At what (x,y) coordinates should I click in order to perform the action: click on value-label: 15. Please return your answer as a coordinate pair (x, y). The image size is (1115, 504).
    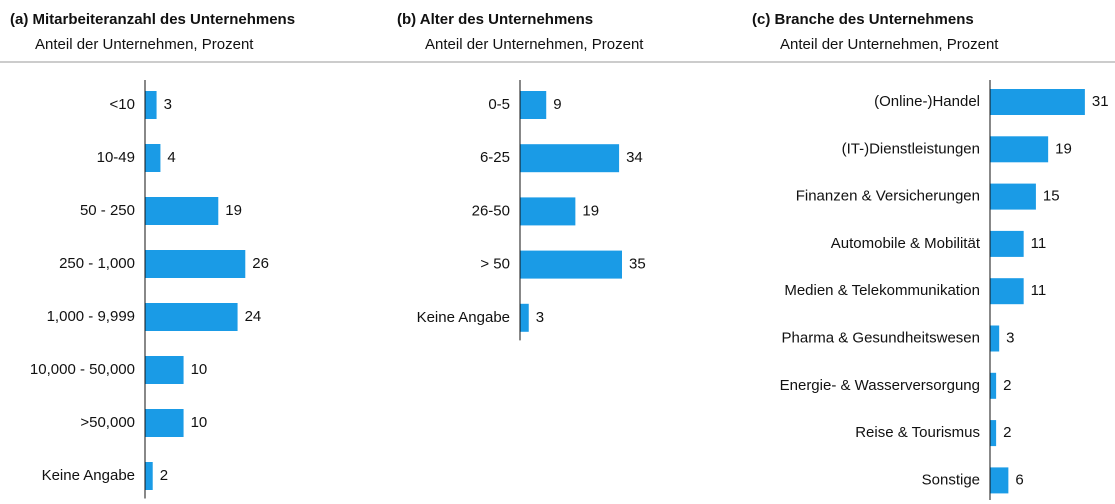
    Looking at the image, I should click on (1051, 196).